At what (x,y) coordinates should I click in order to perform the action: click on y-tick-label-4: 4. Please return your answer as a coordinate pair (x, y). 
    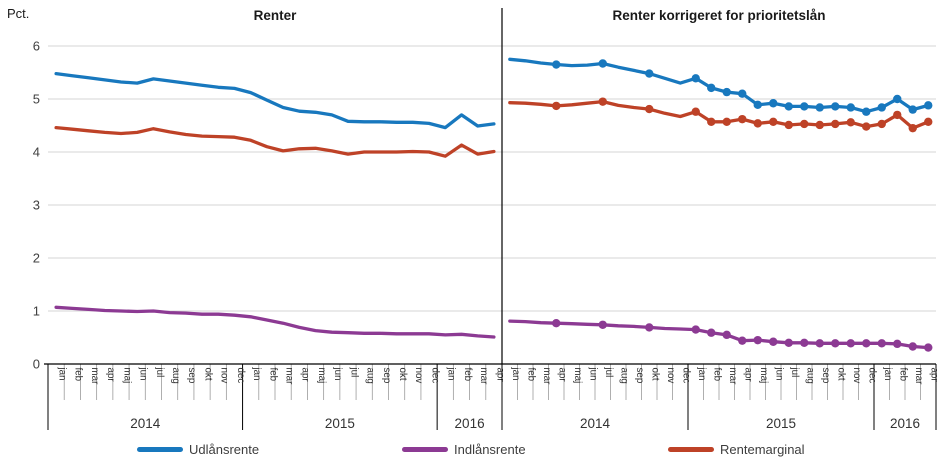
    Looking at the image, I should click on (36, 152).